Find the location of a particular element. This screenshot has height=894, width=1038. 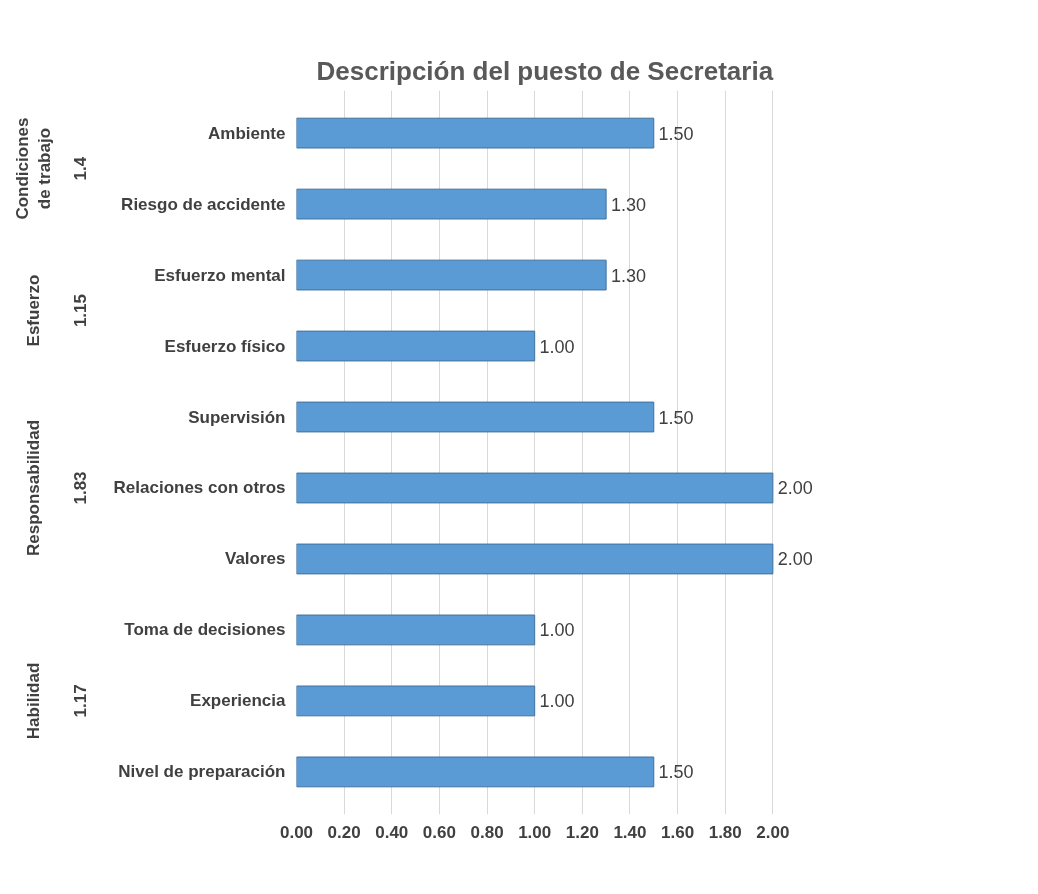

chart-title: Descripción del puesto de Secretaria is located at coordinates (545, 70).